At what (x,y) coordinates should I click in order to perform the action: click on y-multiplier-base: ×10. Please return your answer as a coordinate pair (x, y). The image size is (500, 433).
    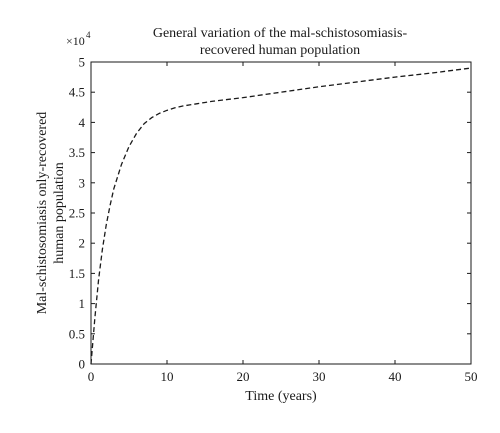
    Looking at the image, I should click on (75, 41).